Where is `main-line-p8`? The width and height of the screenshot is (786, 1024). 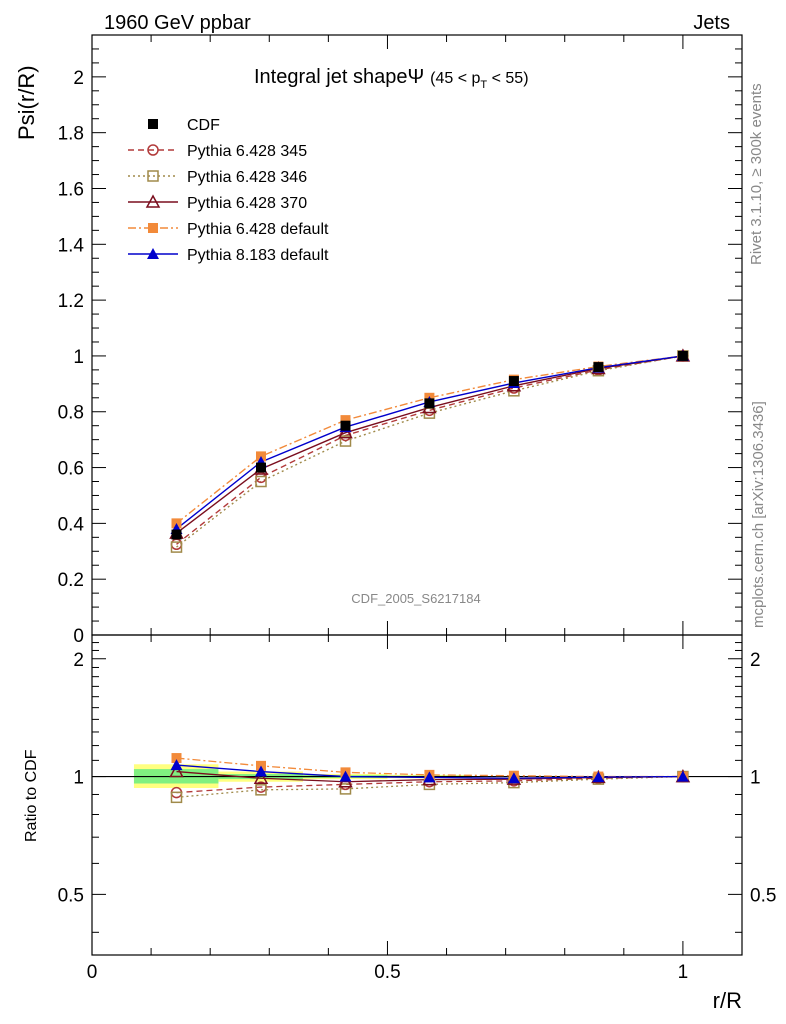 main-line-p8 is located at coordinates (430, 442).